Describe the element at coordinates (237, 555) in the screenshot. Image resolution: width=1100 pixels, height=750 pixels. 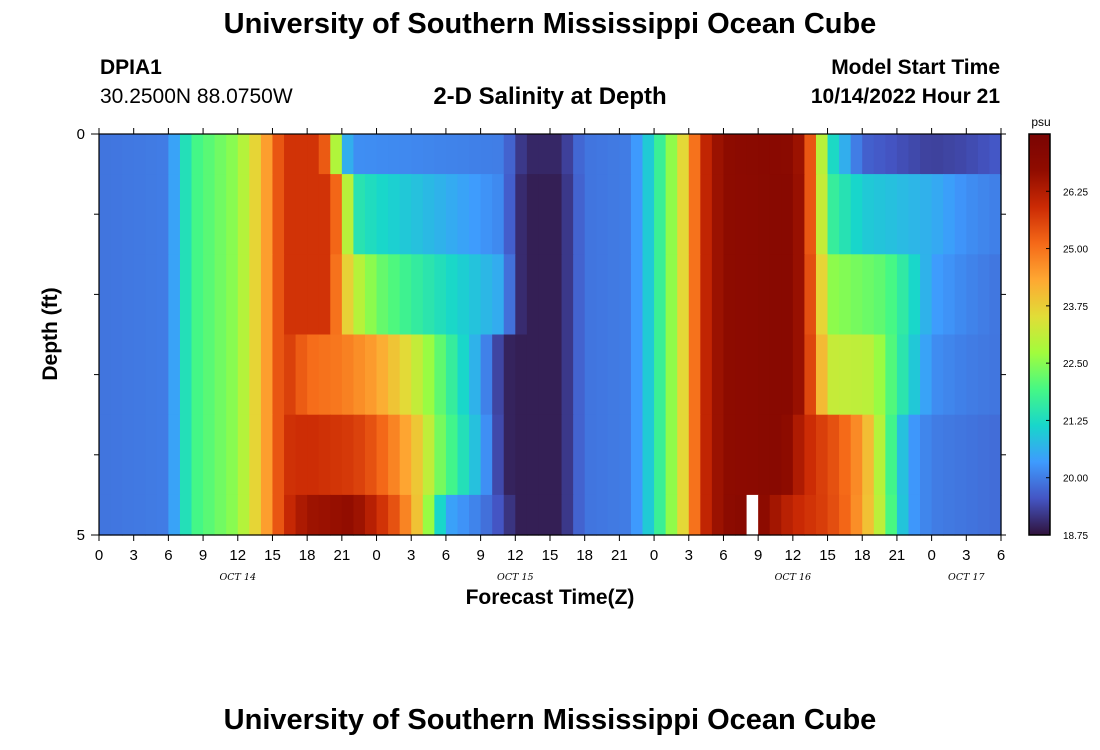
I see `x-tick-label: 12` at that location.